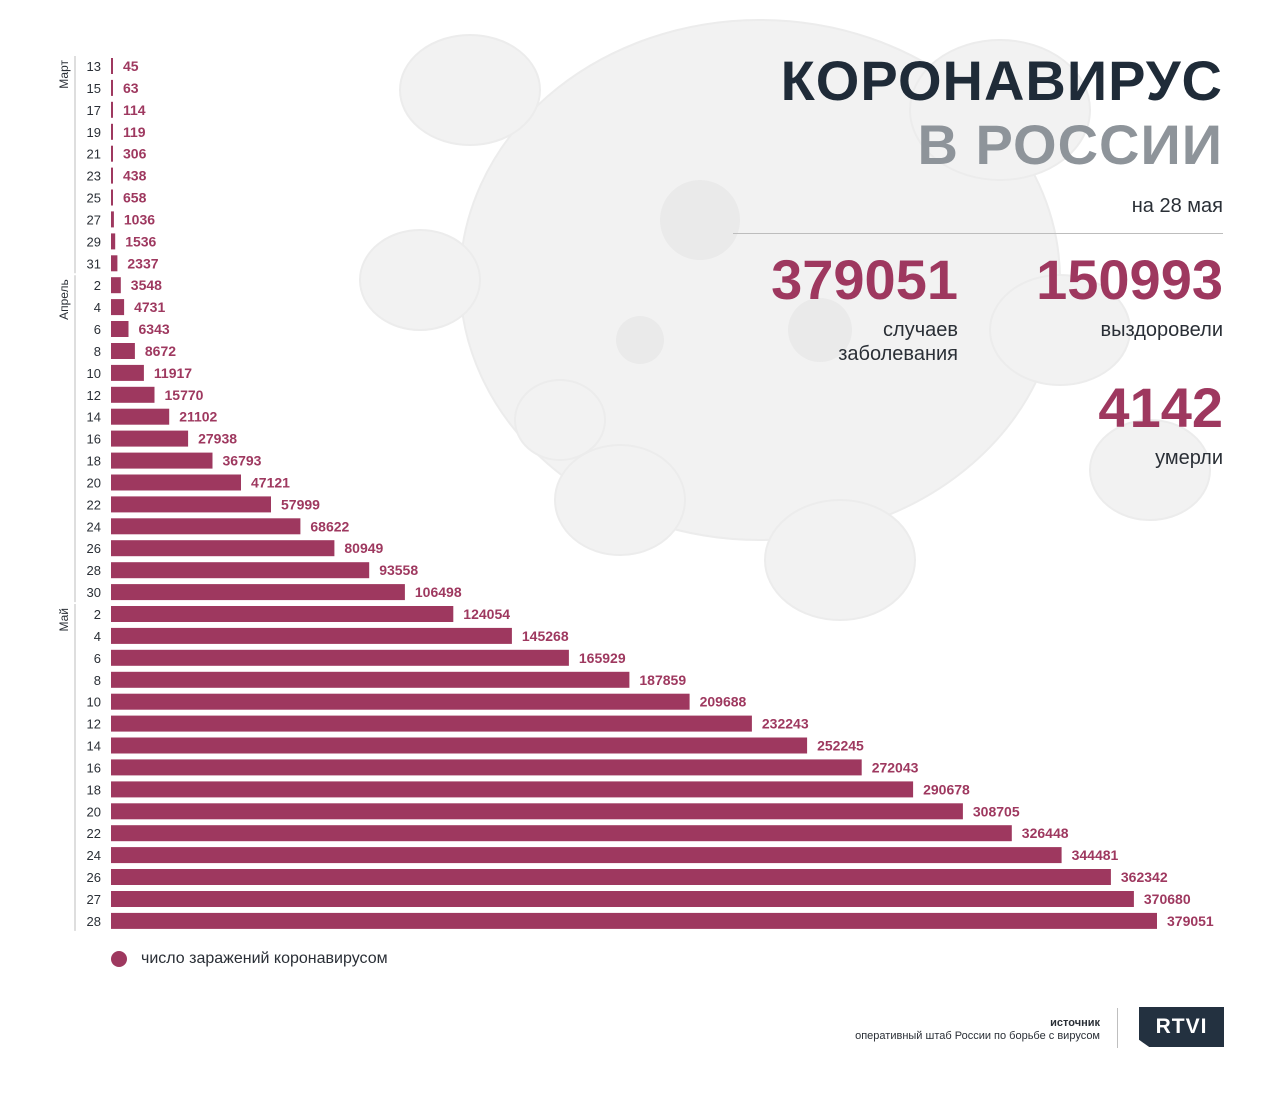 The width and height of the screenshot is (1280, 1104). I want to click on source-title: источник, so click(1075, 1023).